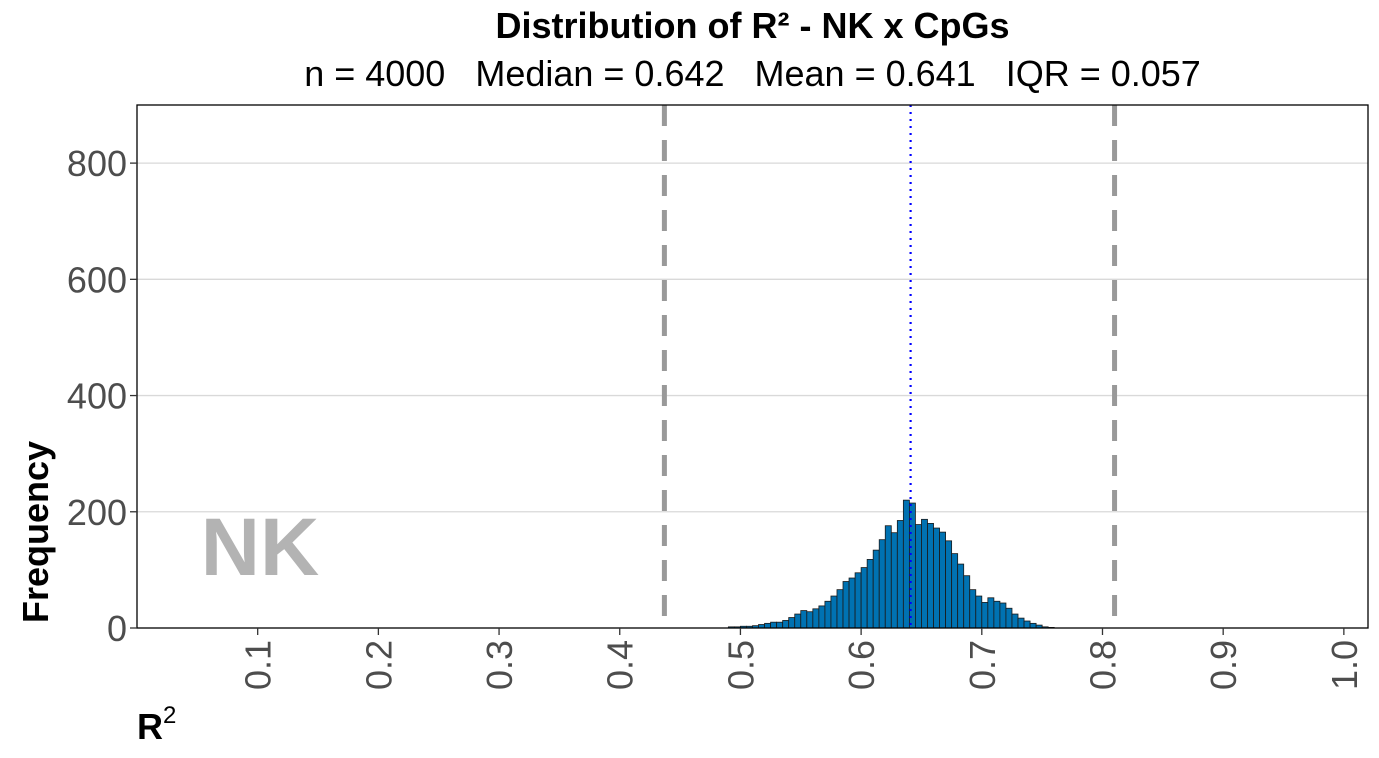 This screenshot has height=758, width=1379. What do you see at coordinates (260, 547) in the screenshot?
I see `watermark-label: NK` at bounding box center [260, 547].